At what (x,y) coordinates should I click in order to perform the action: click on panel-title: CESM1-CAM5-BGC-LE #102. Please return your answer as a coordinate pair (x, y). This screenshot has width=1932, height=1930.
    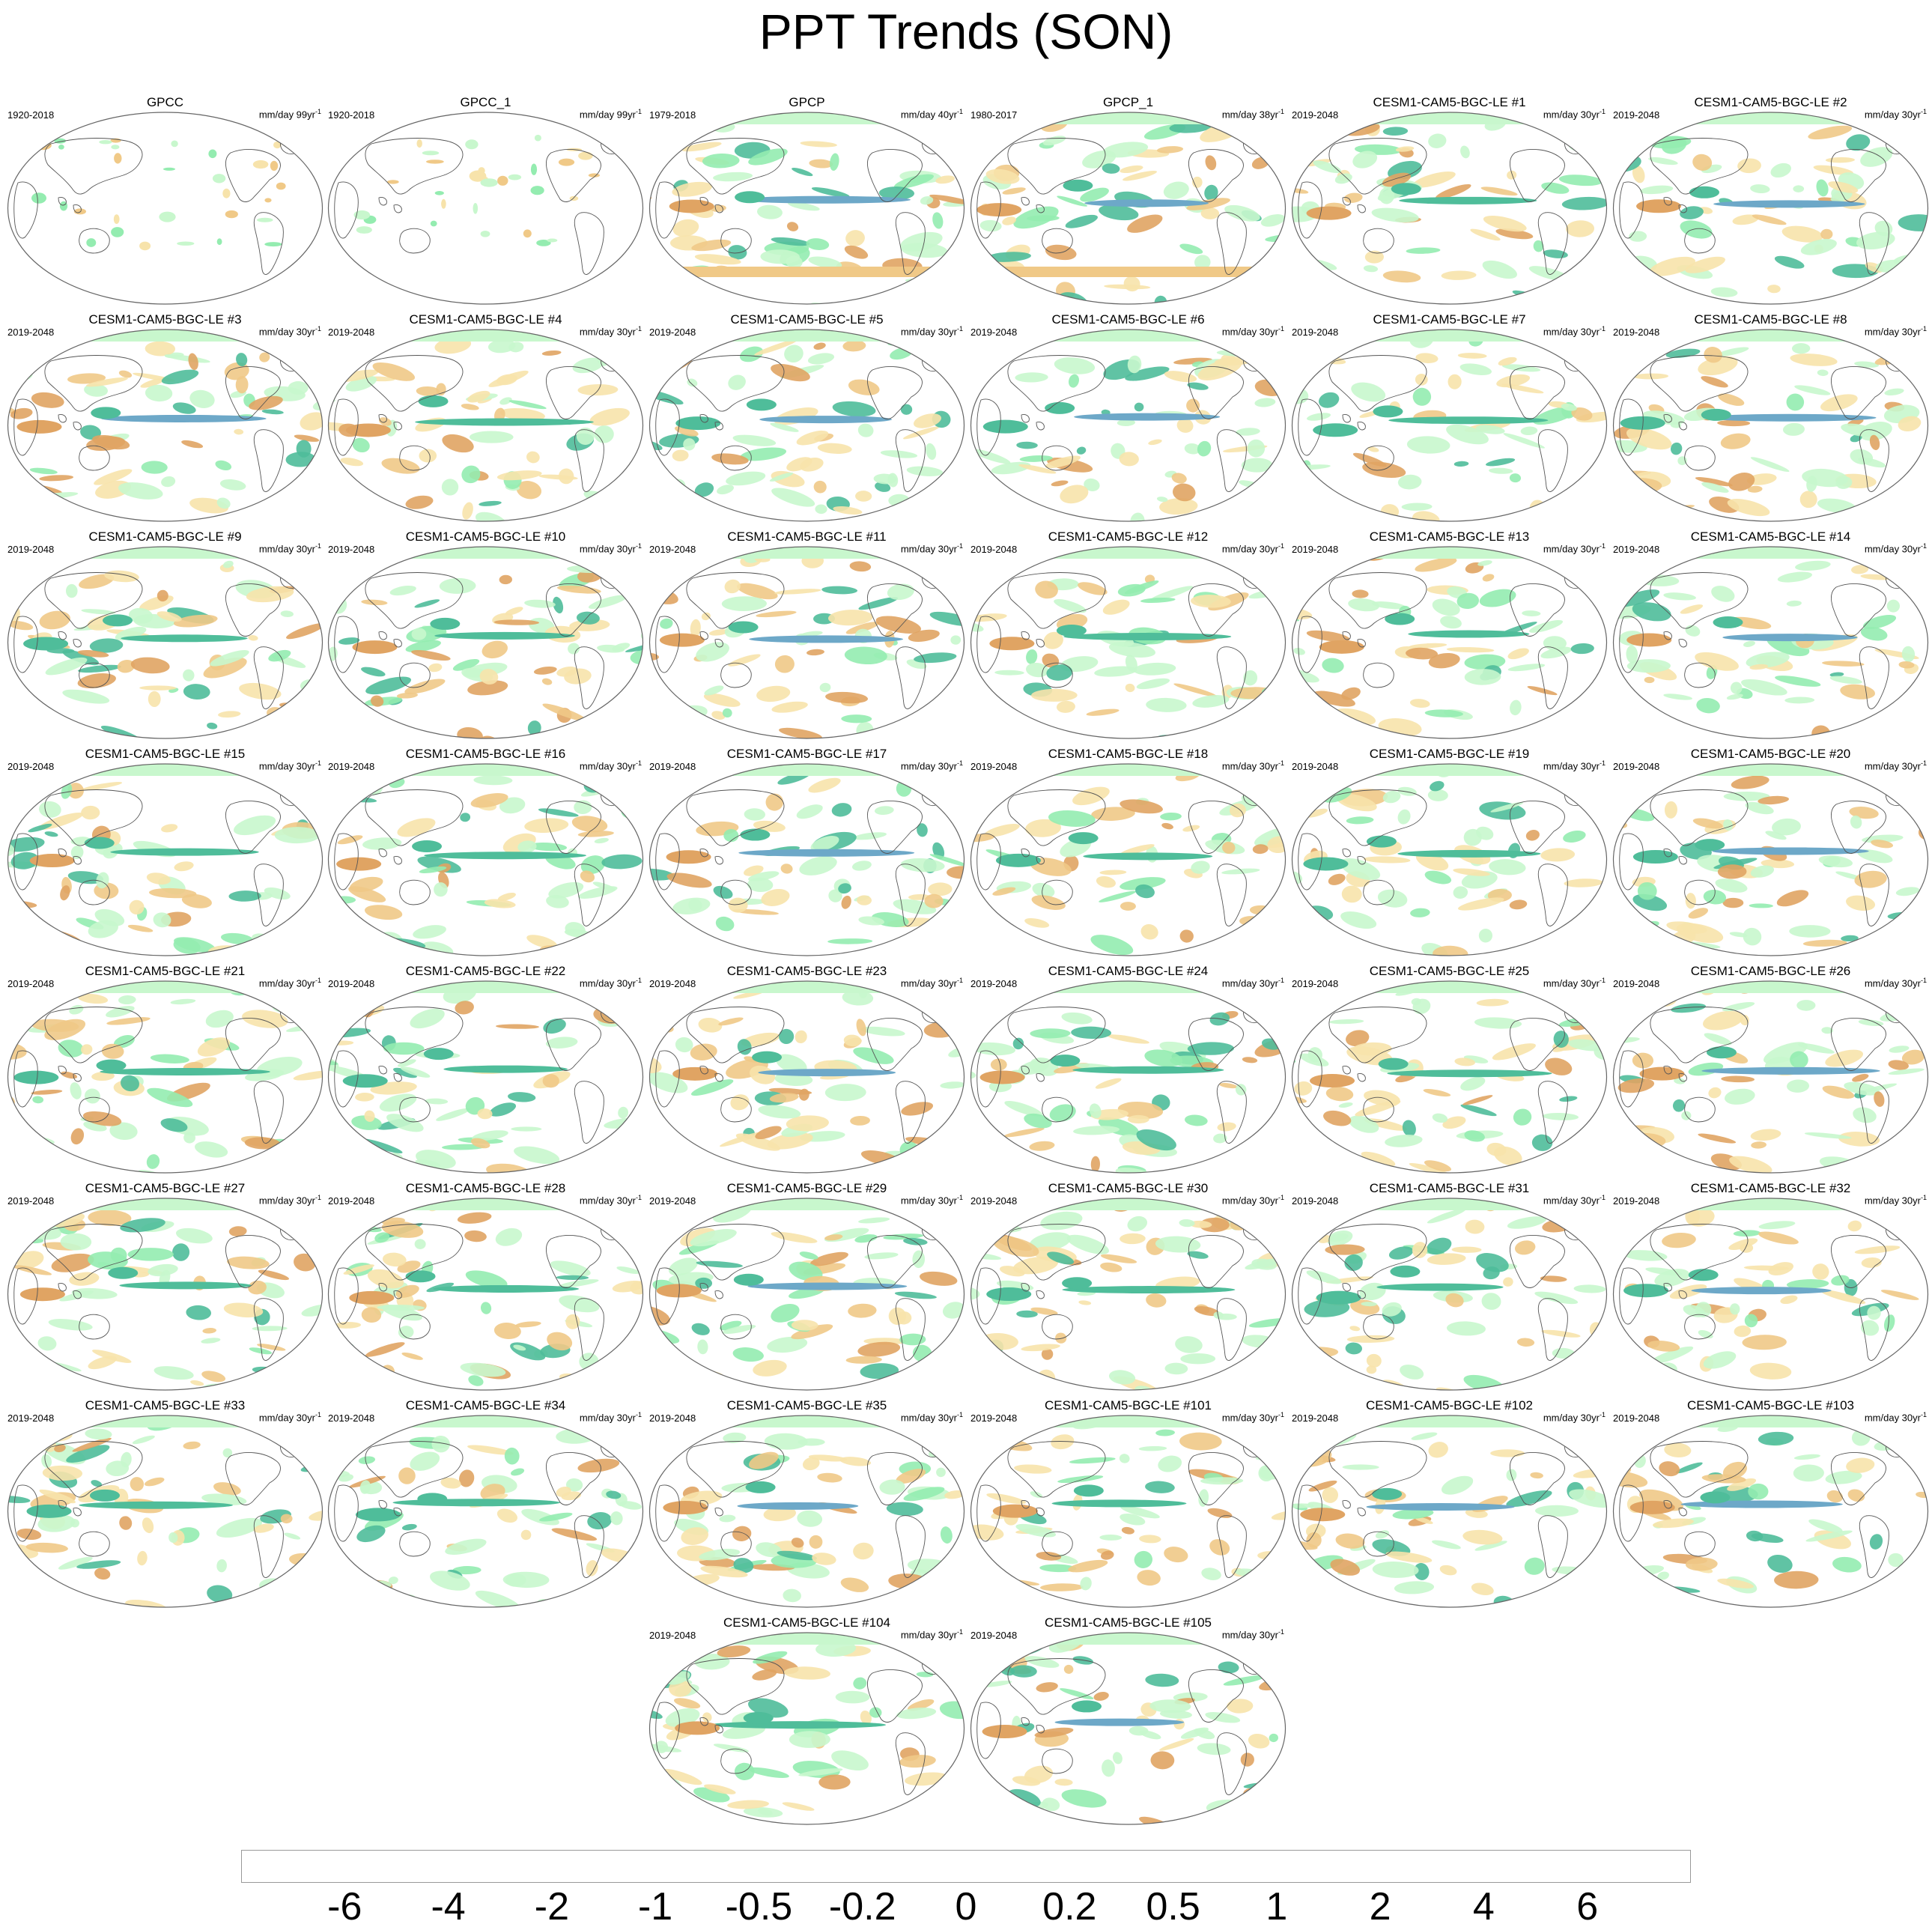
    Looking at the image, I should click on (1449, 1405).